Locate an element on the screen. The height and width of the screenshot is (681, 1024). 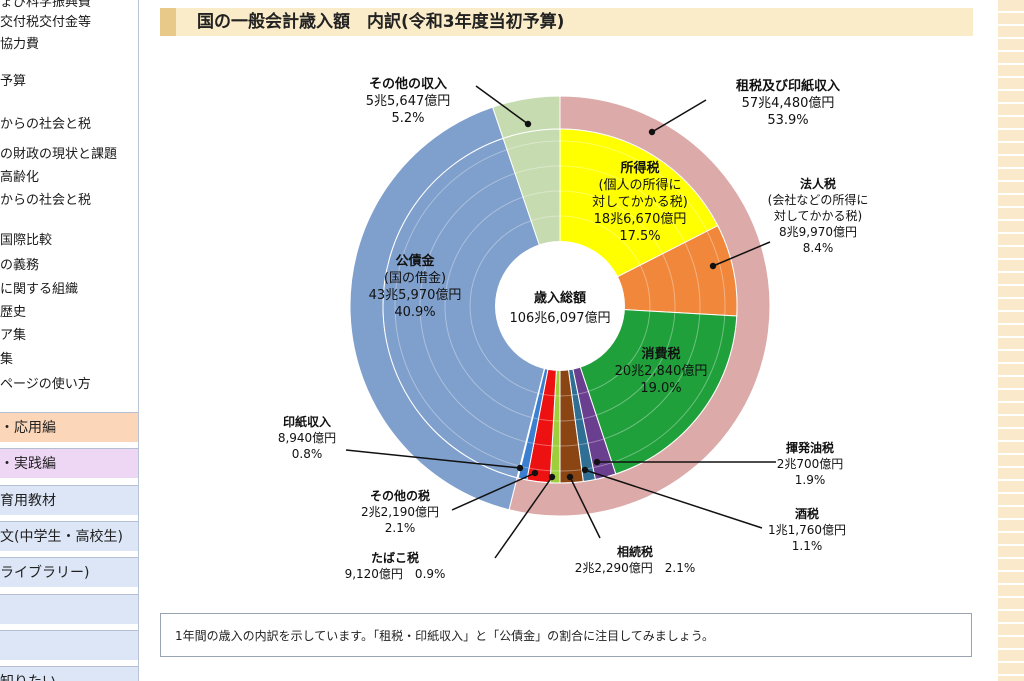
label-kousaikin-line: 公債金 is located at coordinates (415, 261).